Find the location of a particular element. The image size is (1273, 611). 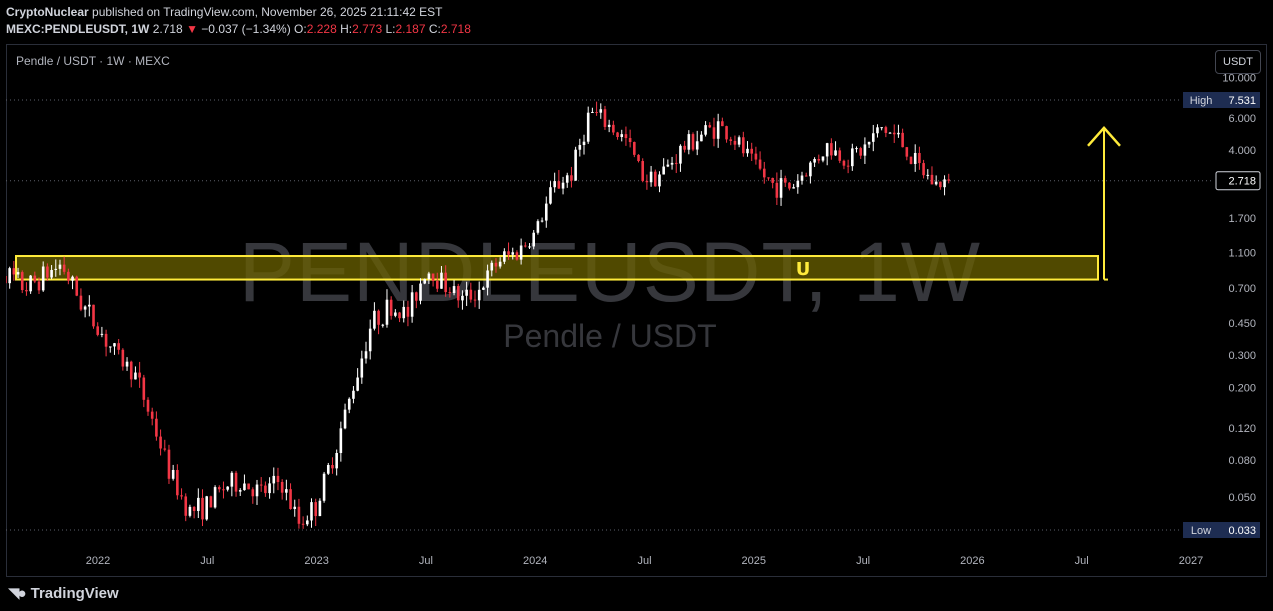

high-value-label: 7.531 is located at coordinates (1242, 101).